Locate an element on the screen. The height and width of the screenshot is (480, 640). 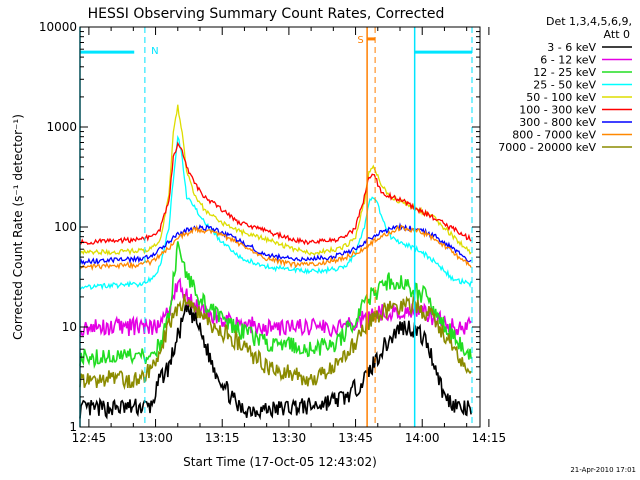
timestamp: 21-Apr-2010 17:01 is located at coordinates (603, 470).